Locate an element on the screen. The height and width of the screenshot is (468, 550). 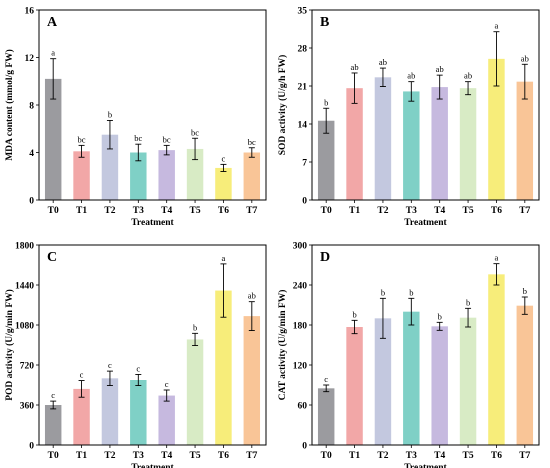
error-bar-t3 is located at coordinates (411, 91).